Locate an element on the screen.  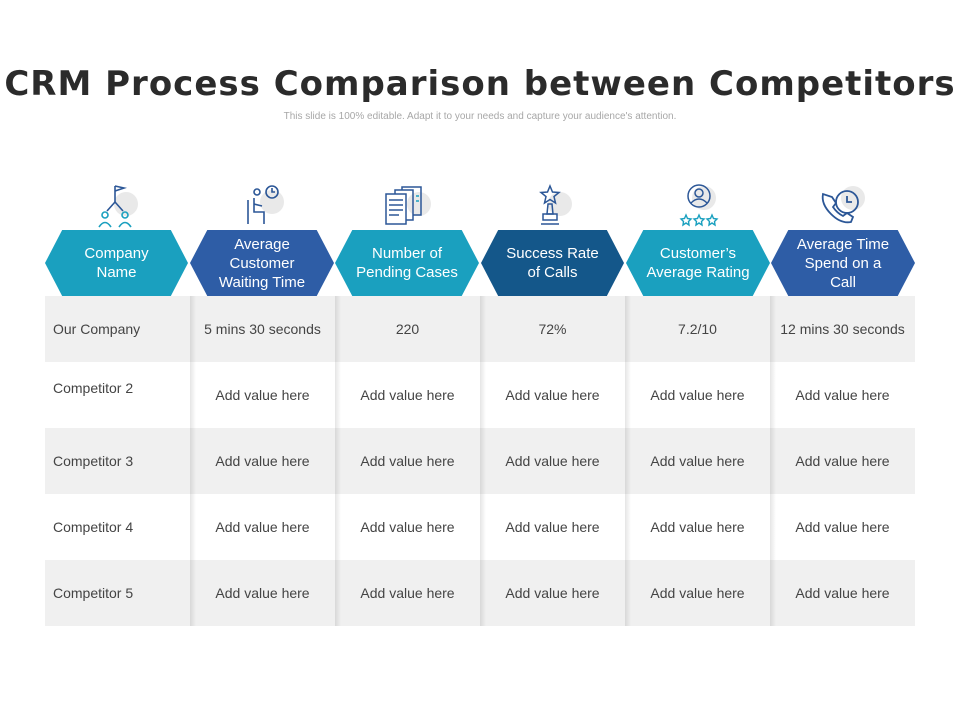
header-number-of-pending-cases: Number of Pending Cases is located at coordinates (407, 263).